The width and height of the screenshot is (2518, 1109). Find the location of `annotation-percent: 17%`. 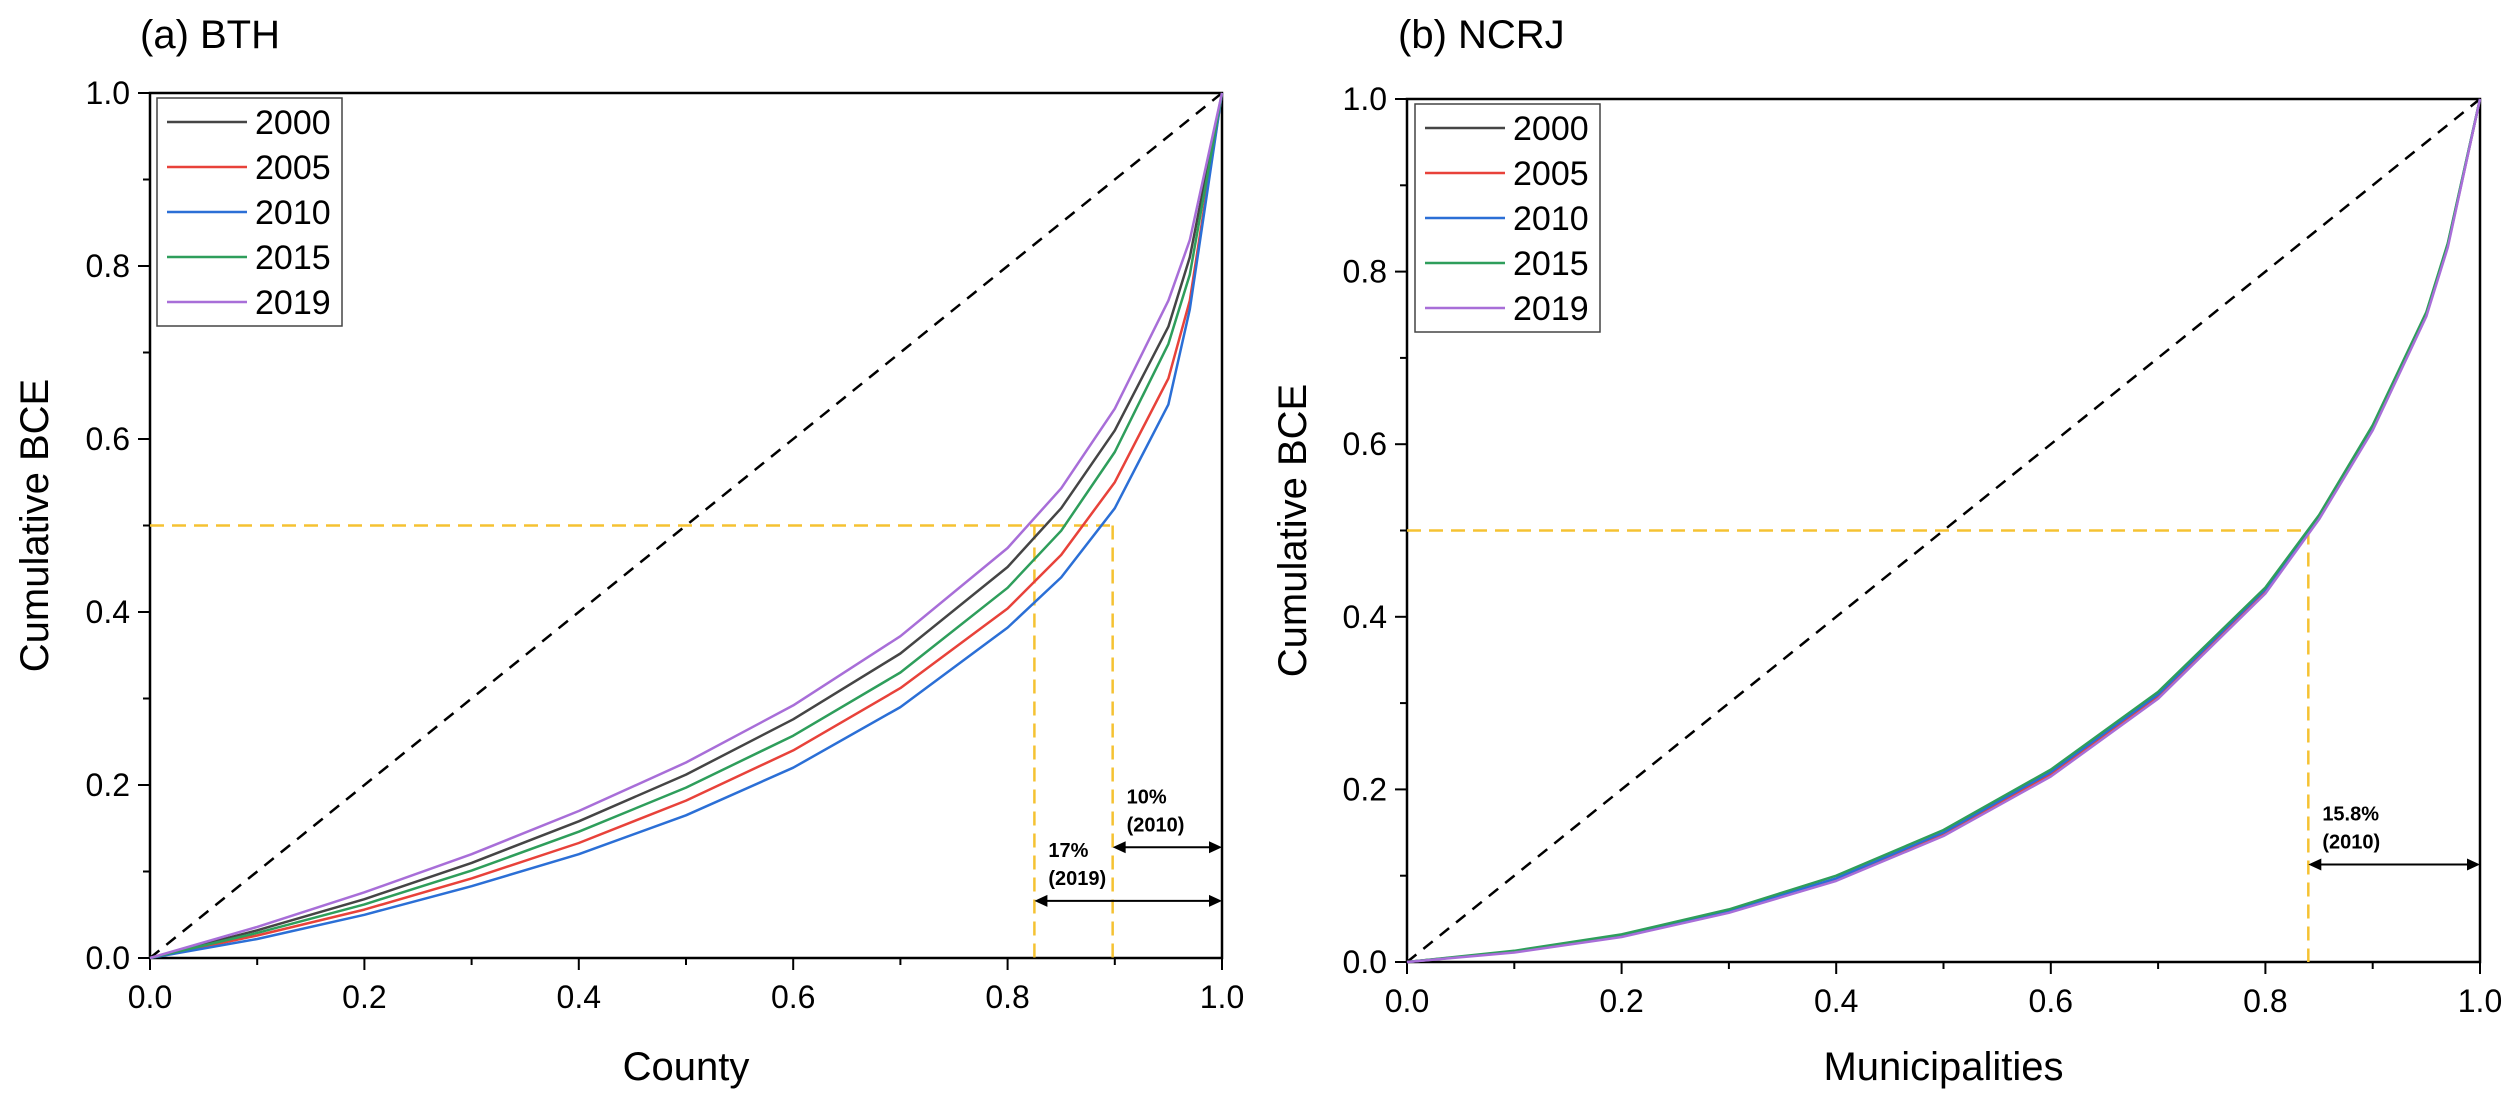

annotation-percent: 17% is located at coordinates (1068, 851).